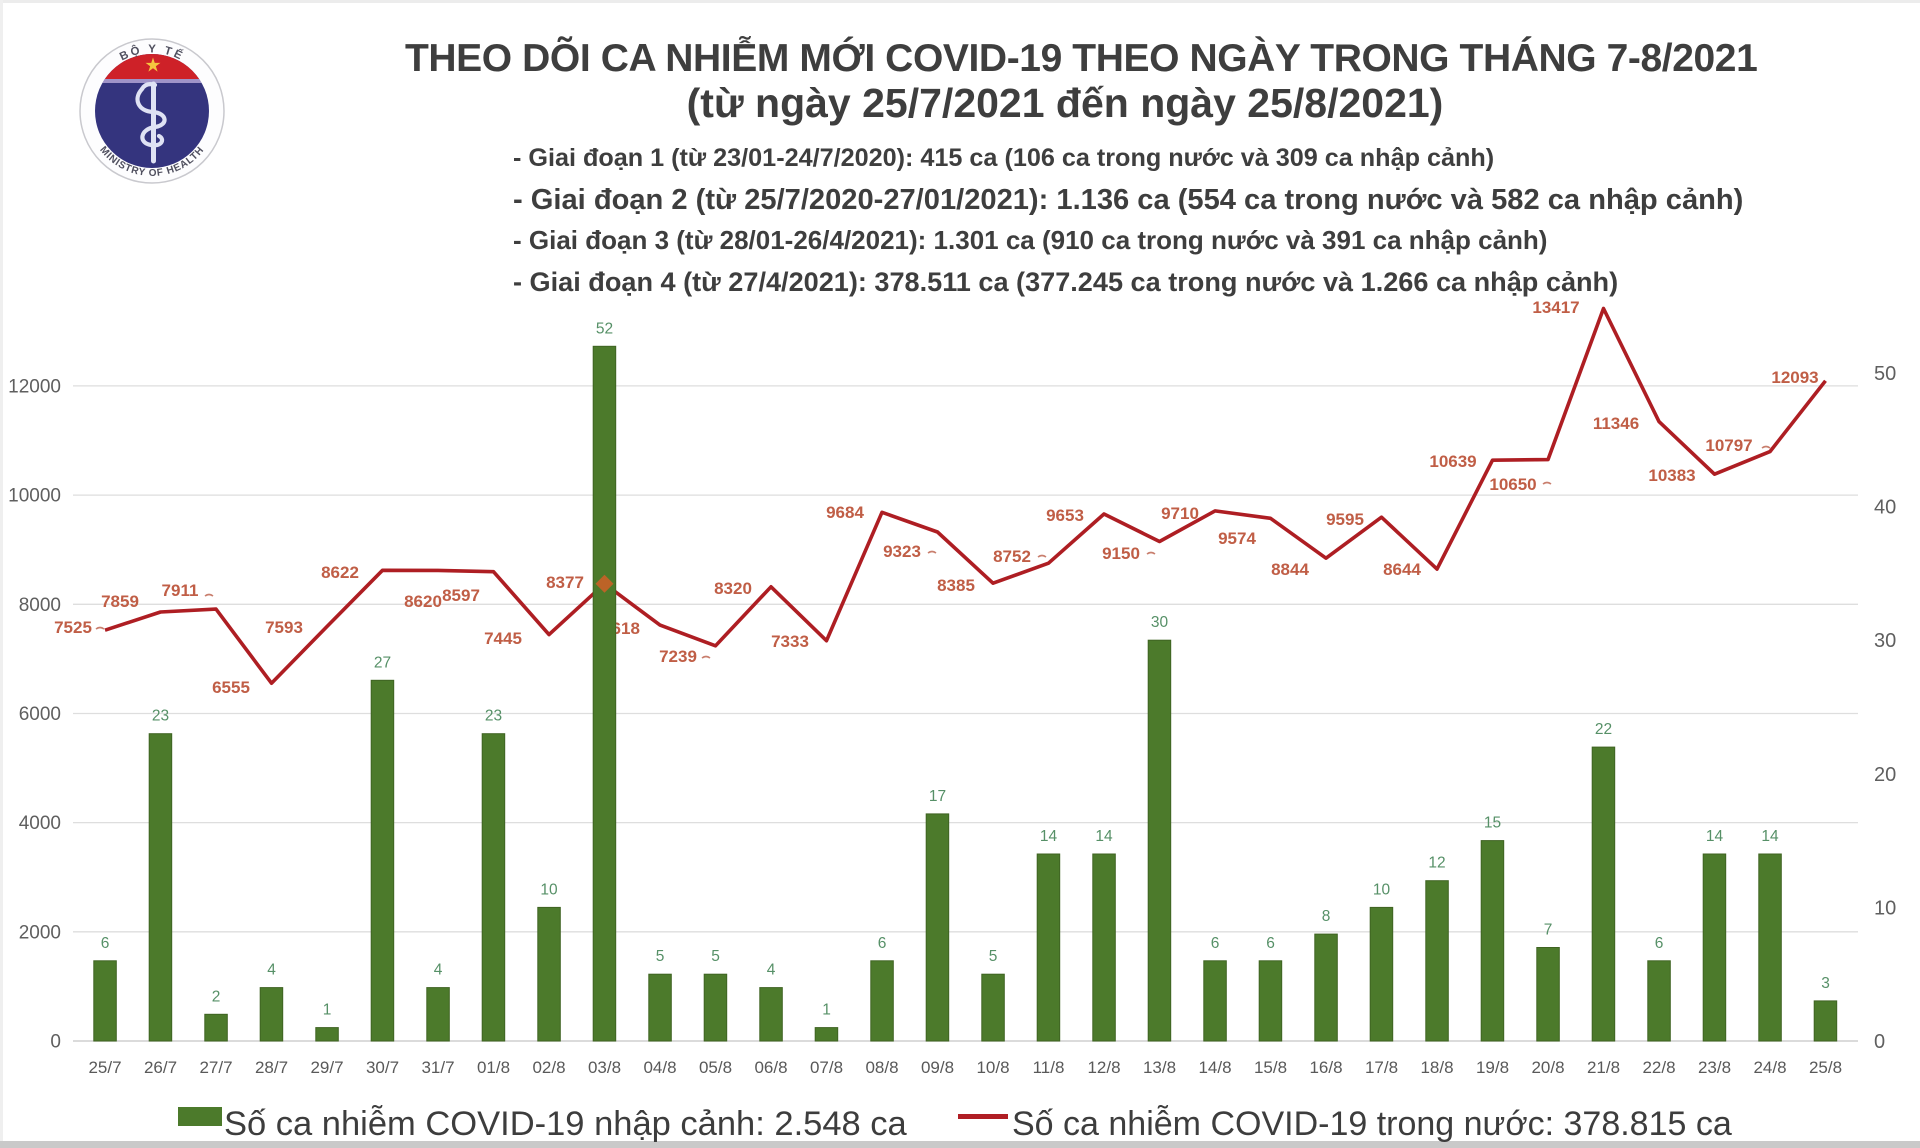 Image resolution: width=1920 pixels, height=1148 pixels. What do you see at coordinates (1603, 729) in the screenshot?
I see `svg-text: 22` at bounding box center [1603, 729].